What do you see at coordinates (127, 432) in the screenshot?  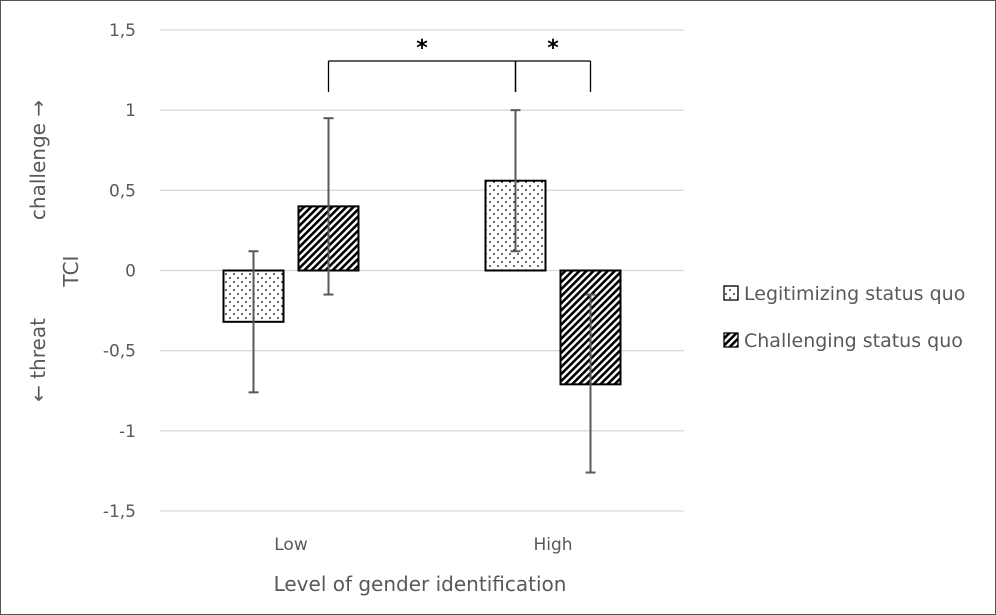 I see `y-tick-label: -1` at bounding box center [127, 432].